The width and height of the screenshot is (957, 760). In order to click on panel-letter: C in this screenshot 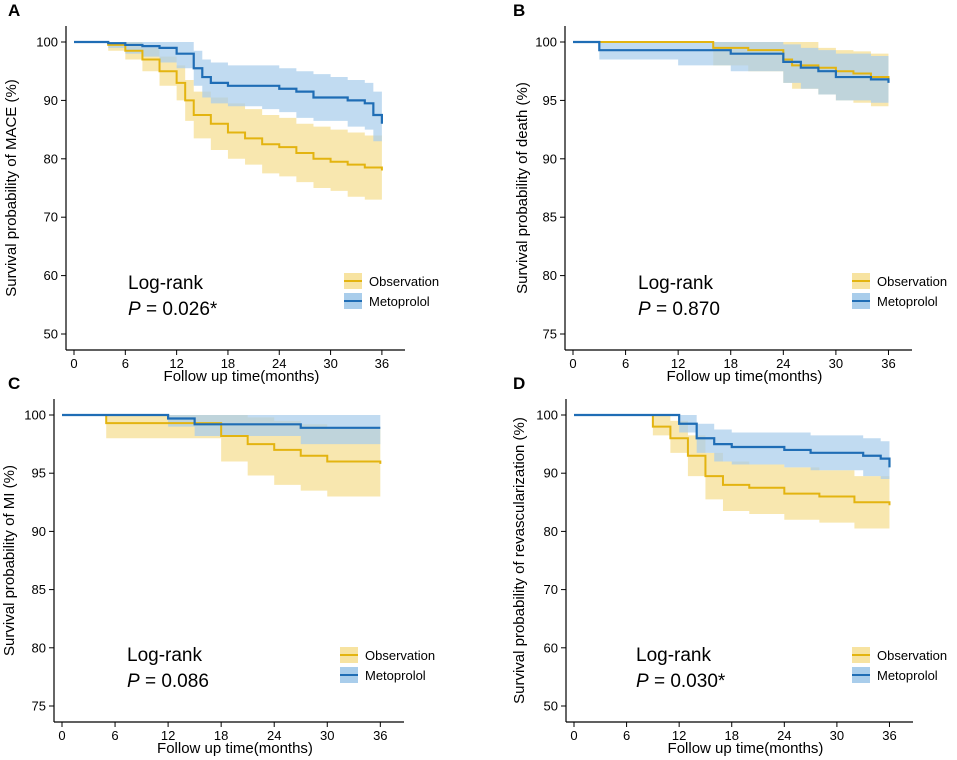, I will do `click(14, 383)`.